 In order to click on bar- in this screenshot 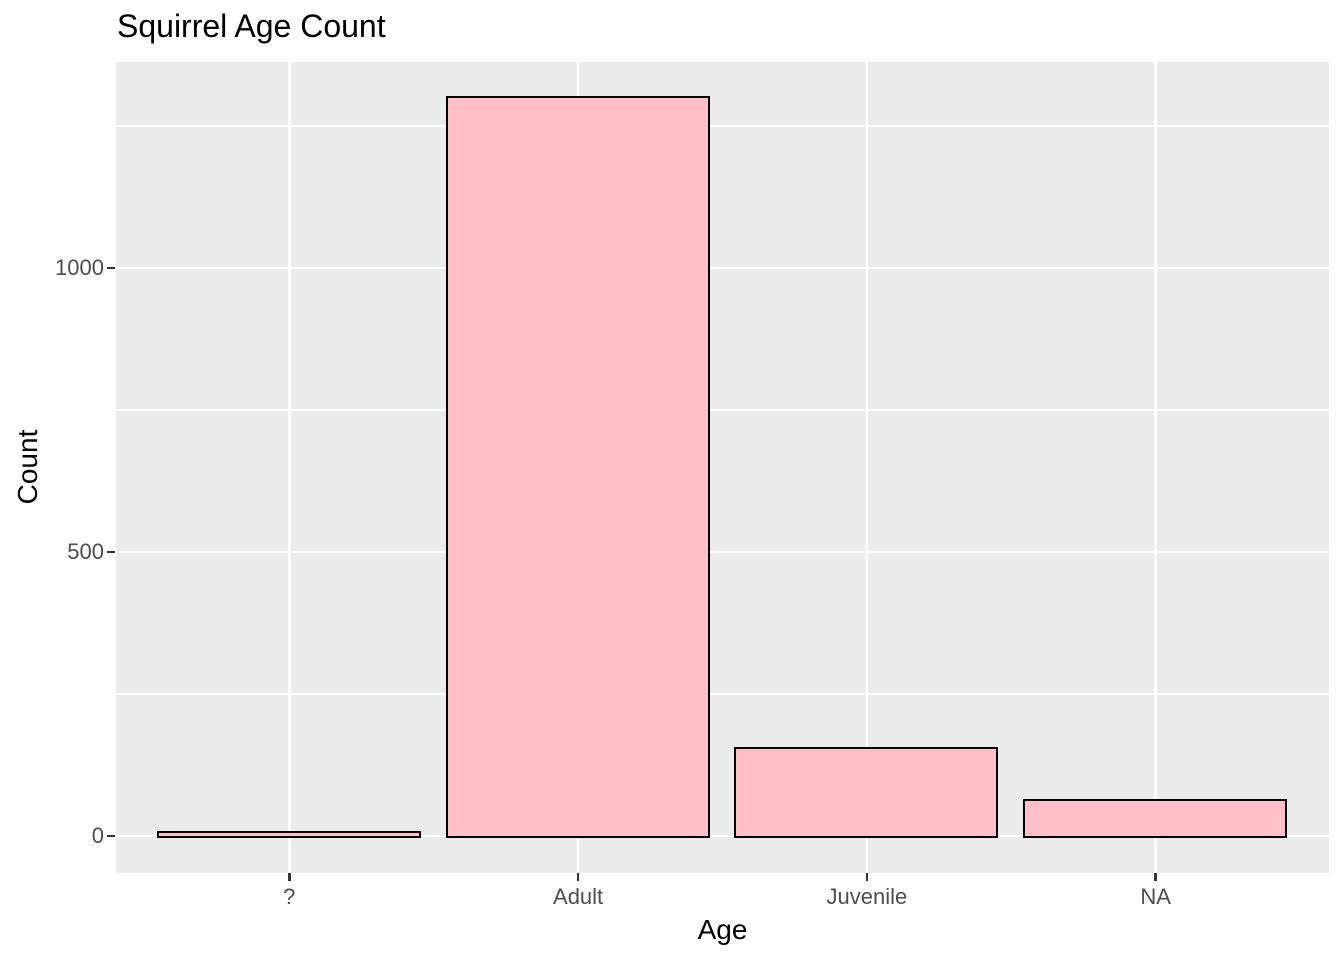, I will do `click(288, 834)`.